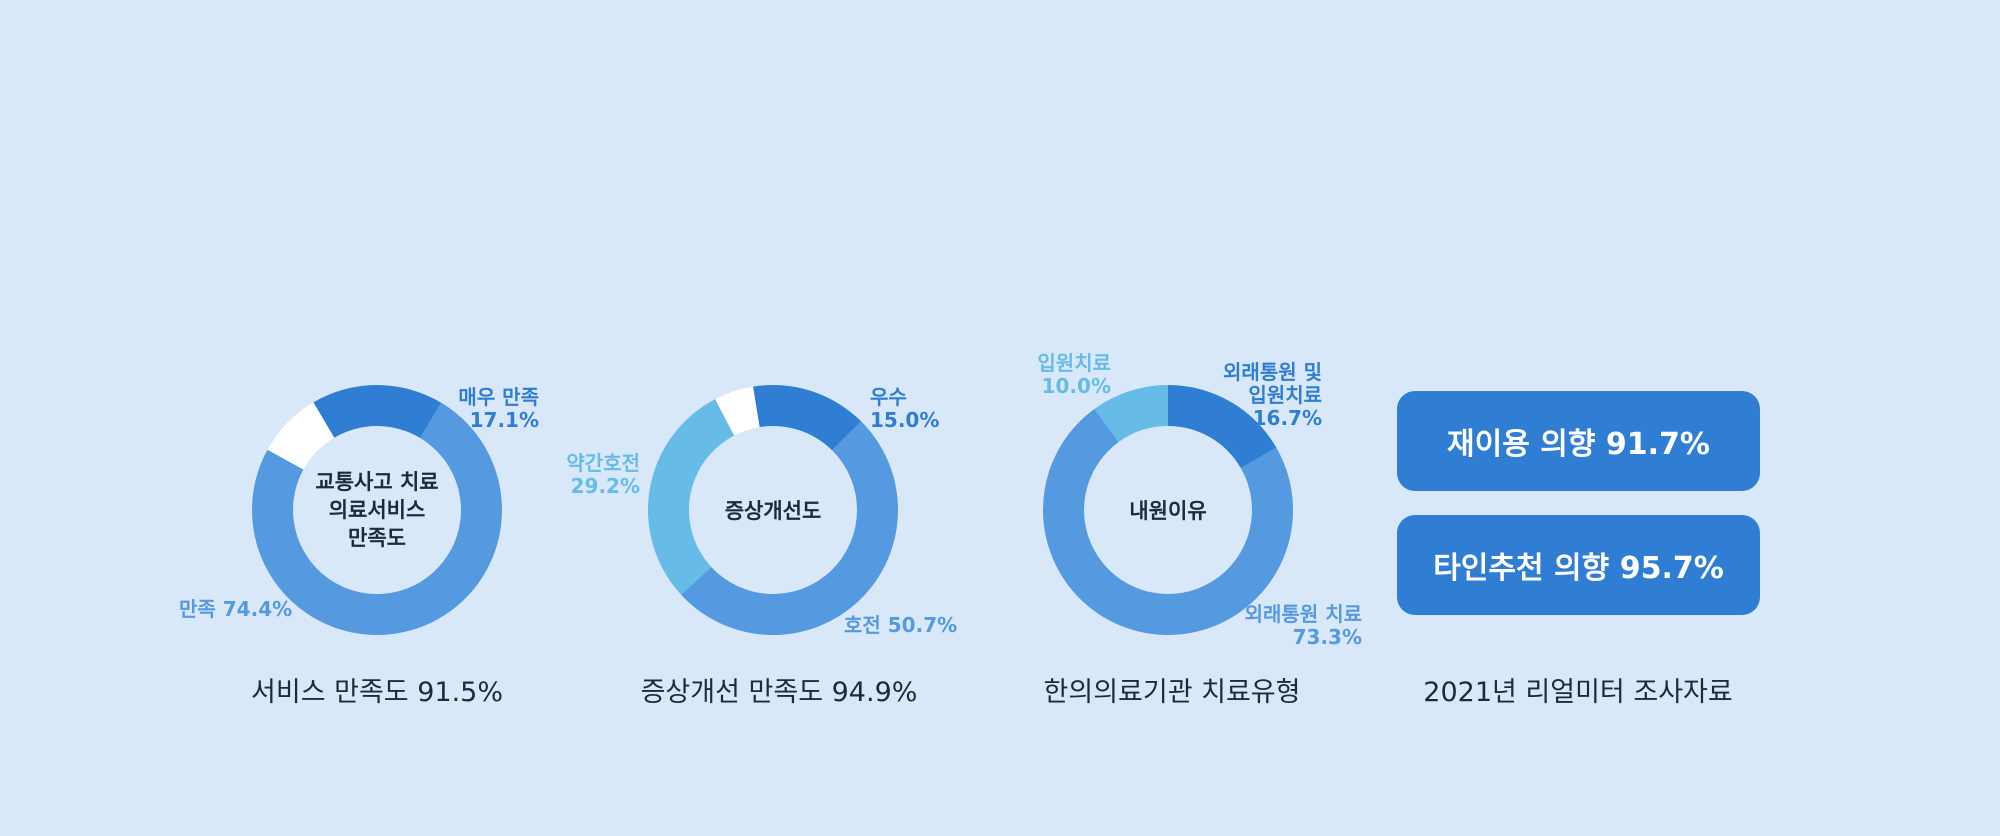 The height and width of the screenshot is (836, 2000). I want to click on slice-label-outpatient-and-inpatient-line2: 입원치료, so click(1285, 395).